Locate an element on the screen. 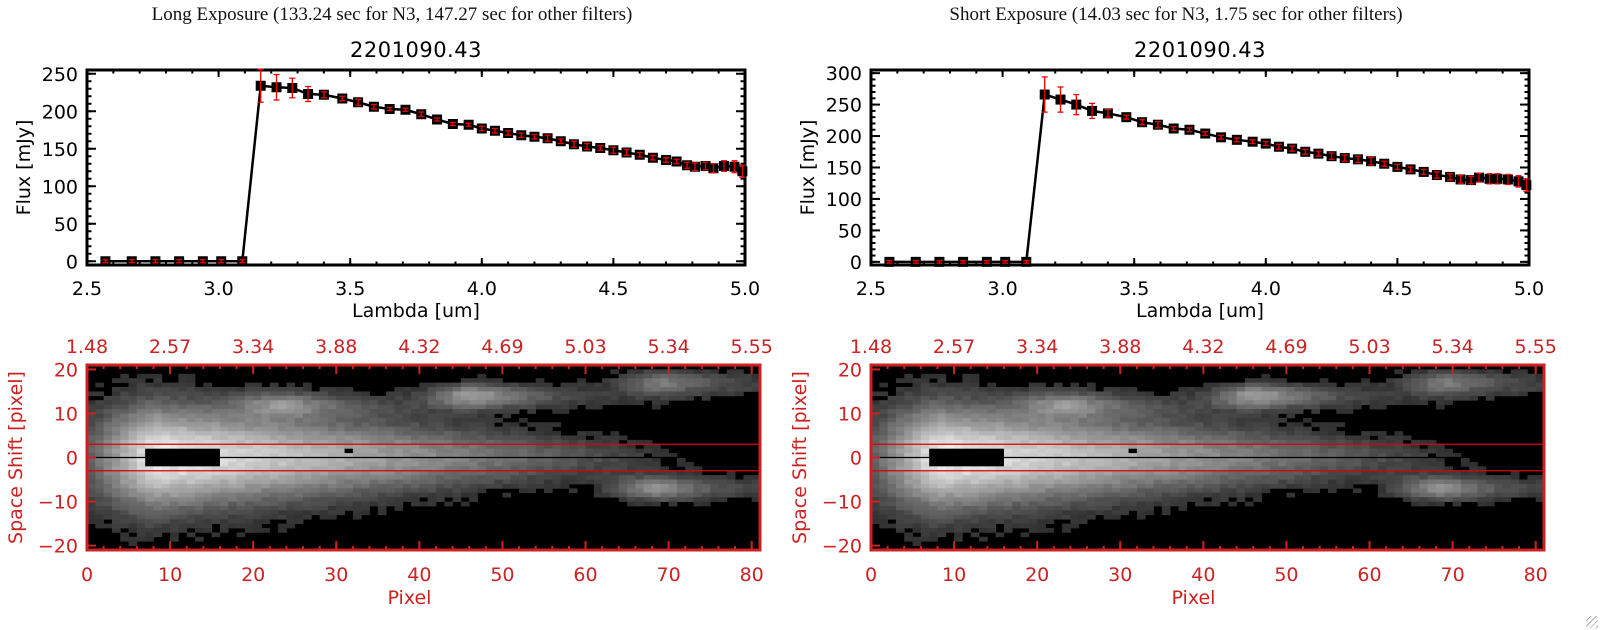  y-tick-label: 100 is located at coordinates (844, 200).